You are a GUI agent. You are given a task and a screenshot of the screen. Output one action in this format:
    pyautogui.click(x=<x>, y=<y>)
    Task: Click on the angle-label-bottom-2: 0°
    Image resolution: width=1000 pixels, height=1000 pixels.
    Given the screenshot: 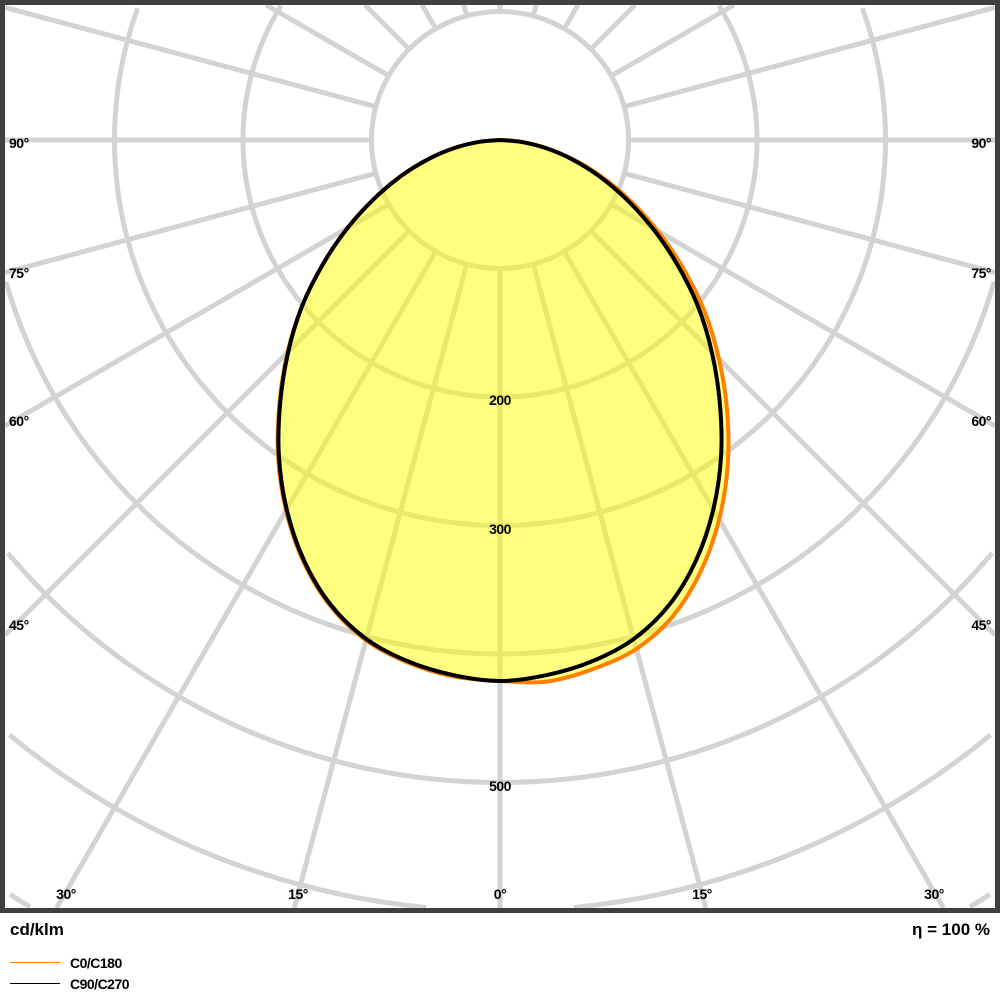 What is the action you would take?
    pyautogui.click(x=500, y=894)
    